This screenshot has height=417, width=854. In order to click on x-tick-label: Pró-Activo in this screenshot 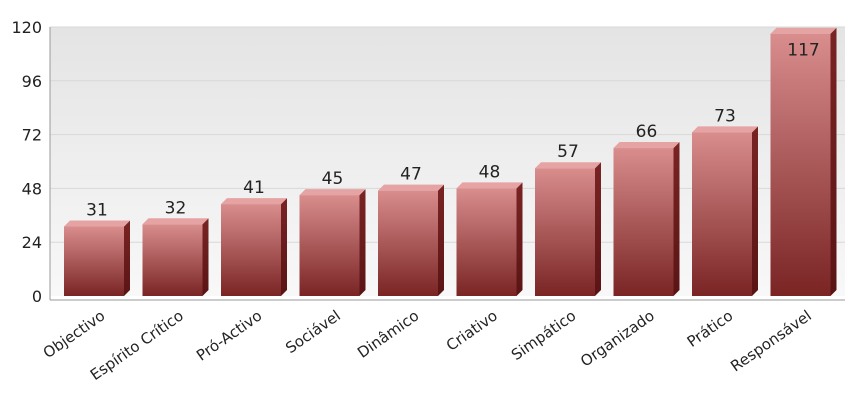, I will do `click(229, 336)`.